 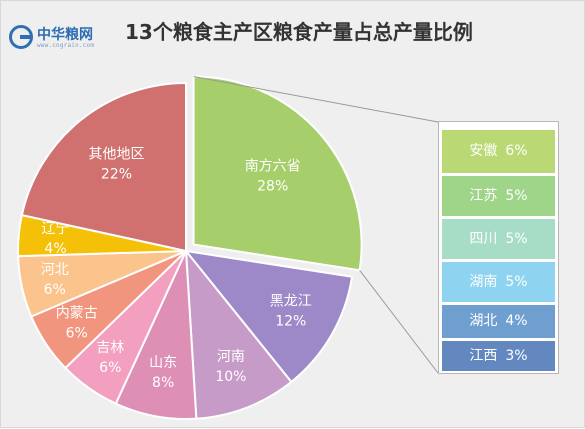 What do you see at coordinates (230, 377) in the screenshot?
I see `slice-value-label: 10%` at bounding box center [230, 377].